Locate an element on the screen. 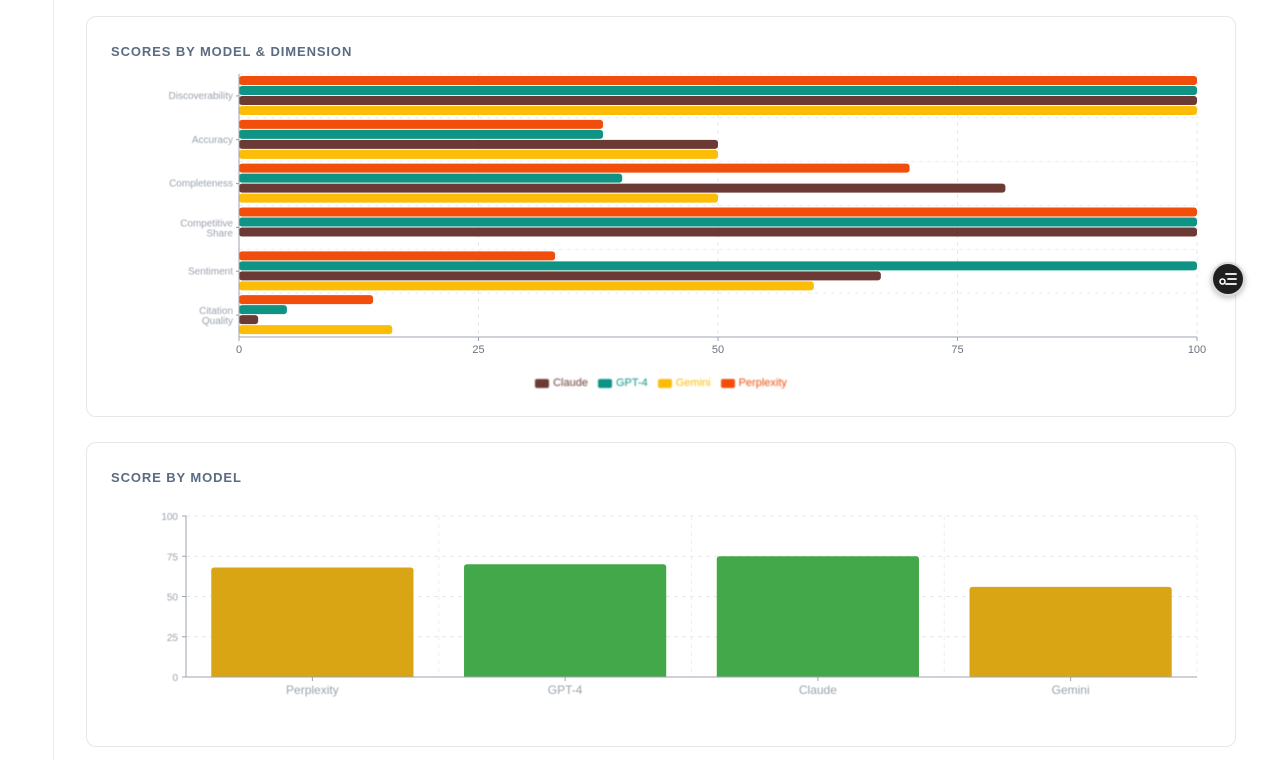  y-tick-label: 50 is located at coordinates (173, 598).